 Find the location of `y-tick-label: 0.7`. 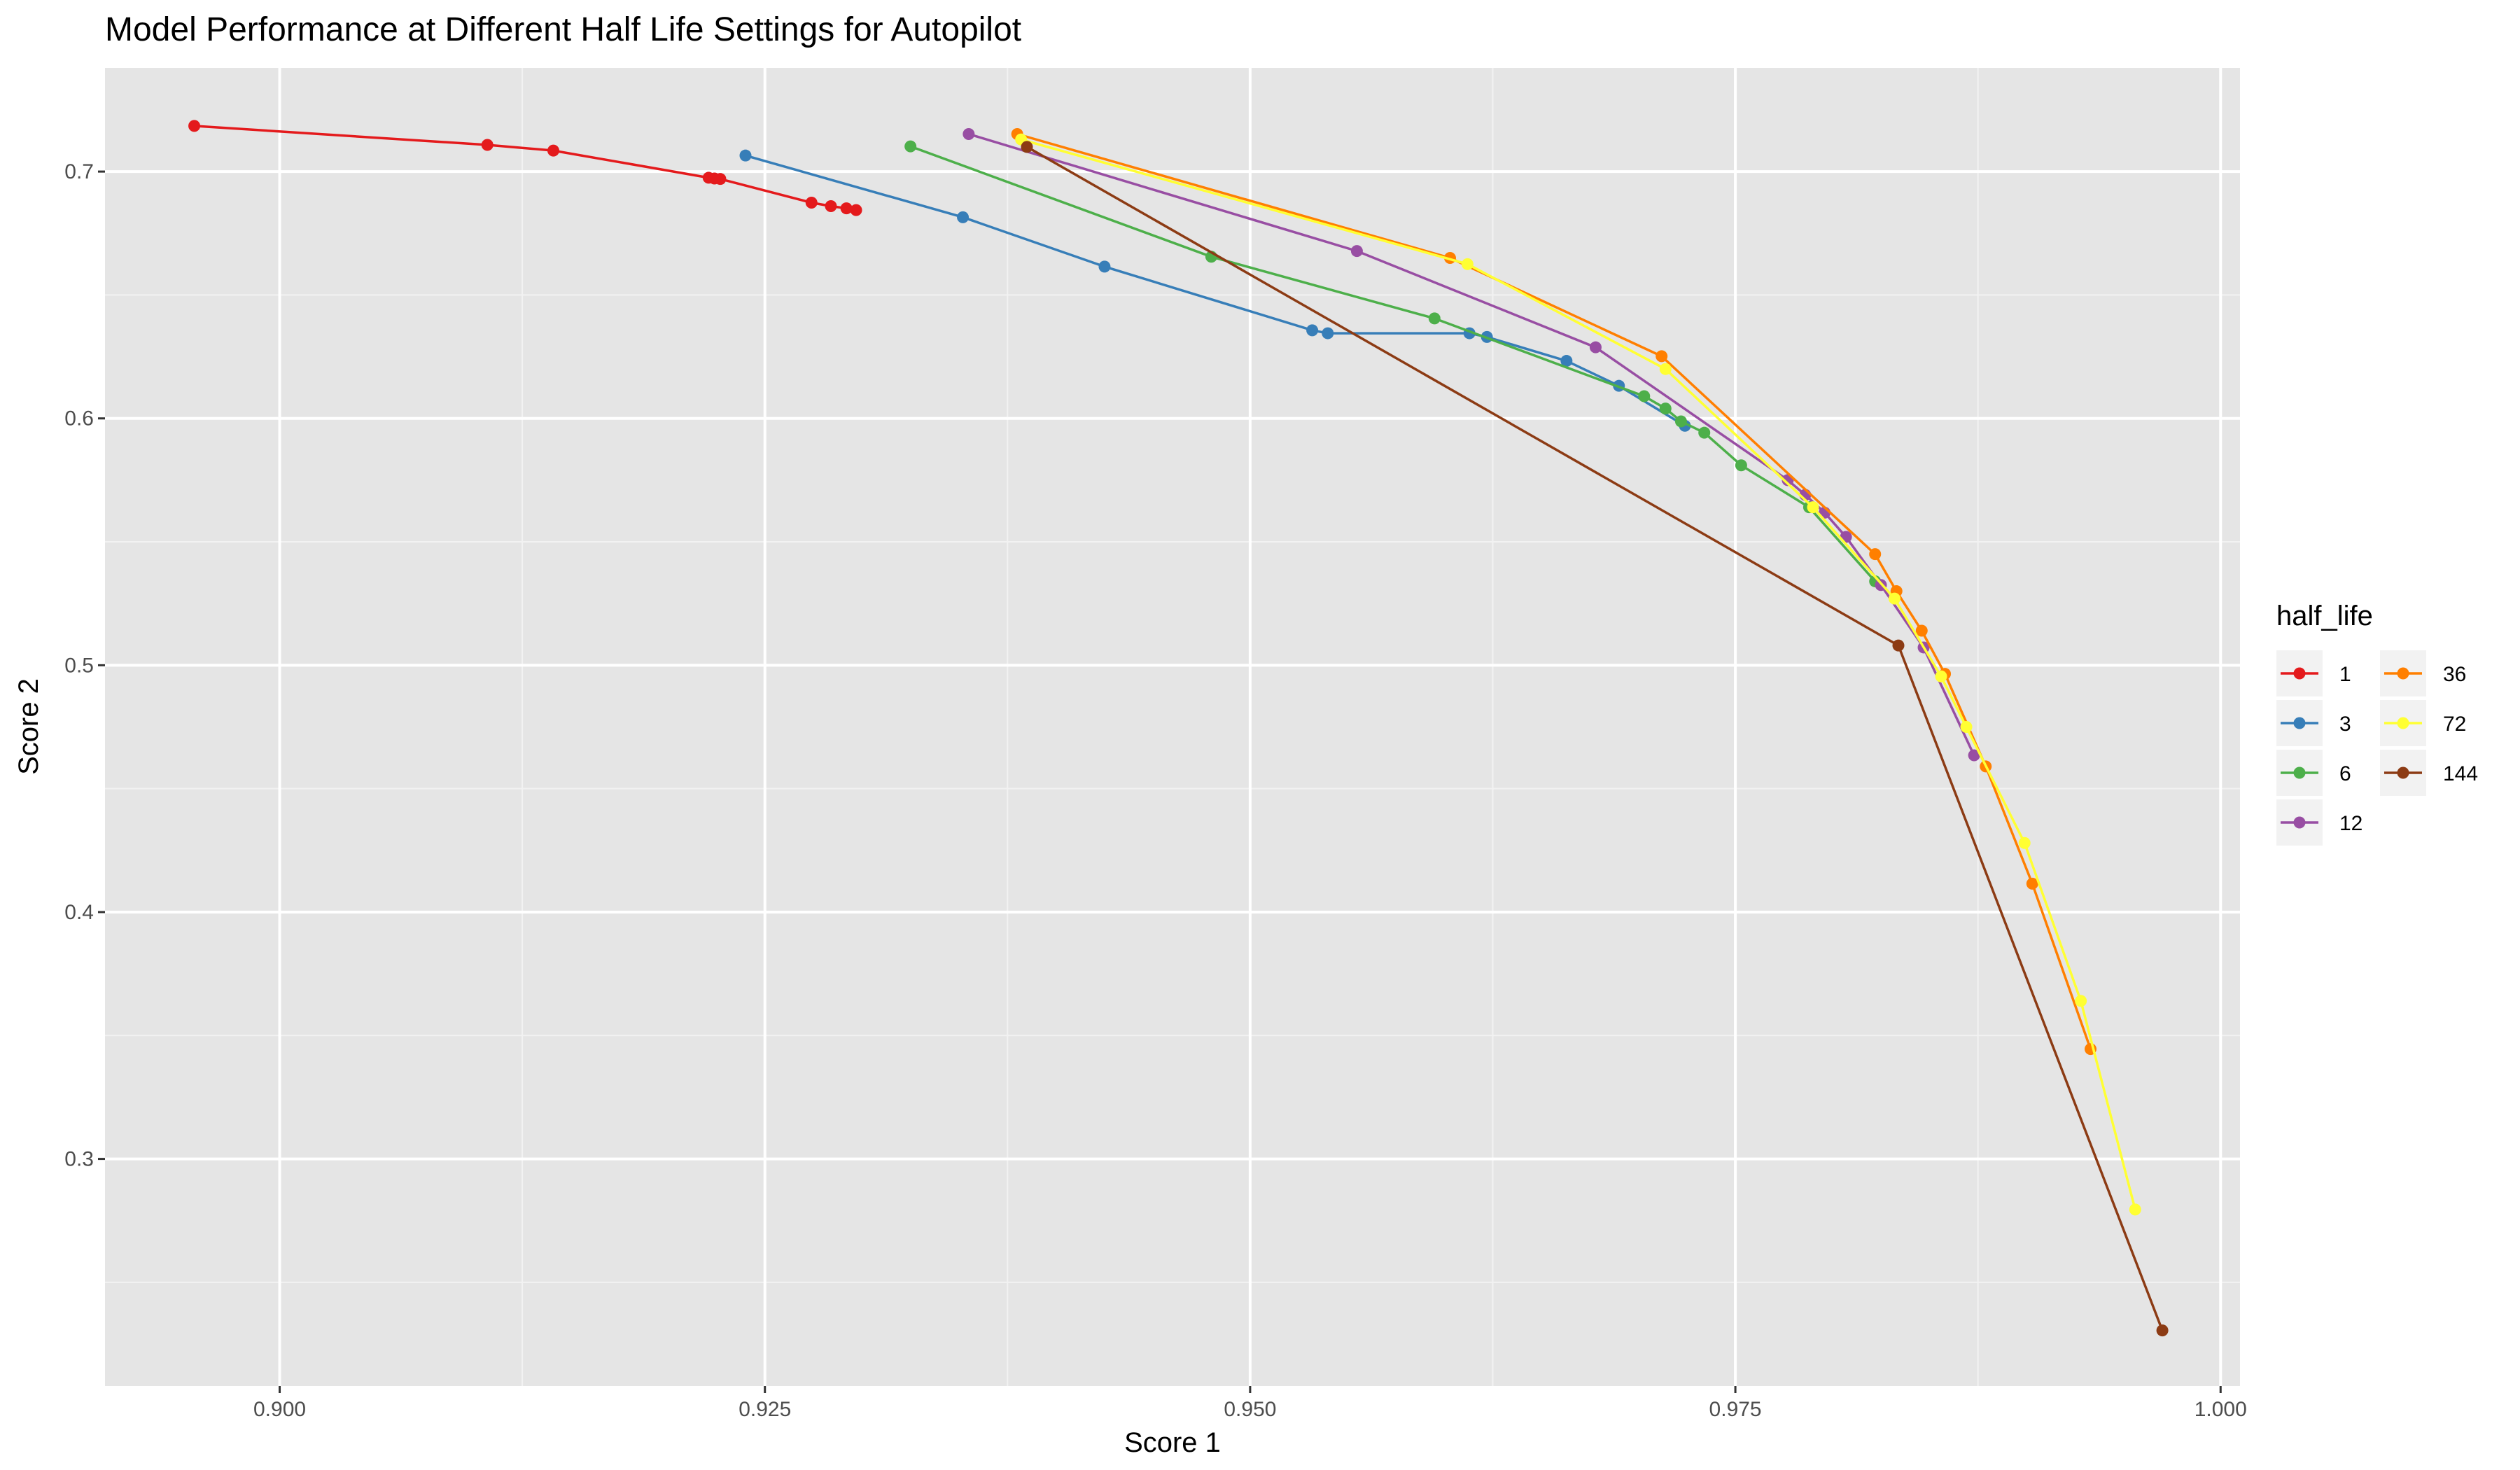

y-tick-label: 0.7 is located at coordinates (79, 171).